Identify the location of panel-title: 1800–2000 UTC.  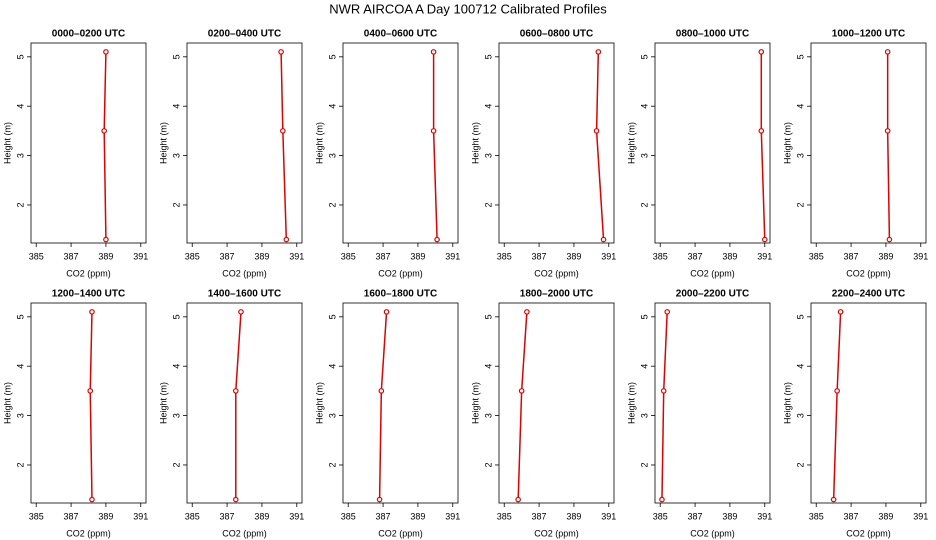
(556, 294).